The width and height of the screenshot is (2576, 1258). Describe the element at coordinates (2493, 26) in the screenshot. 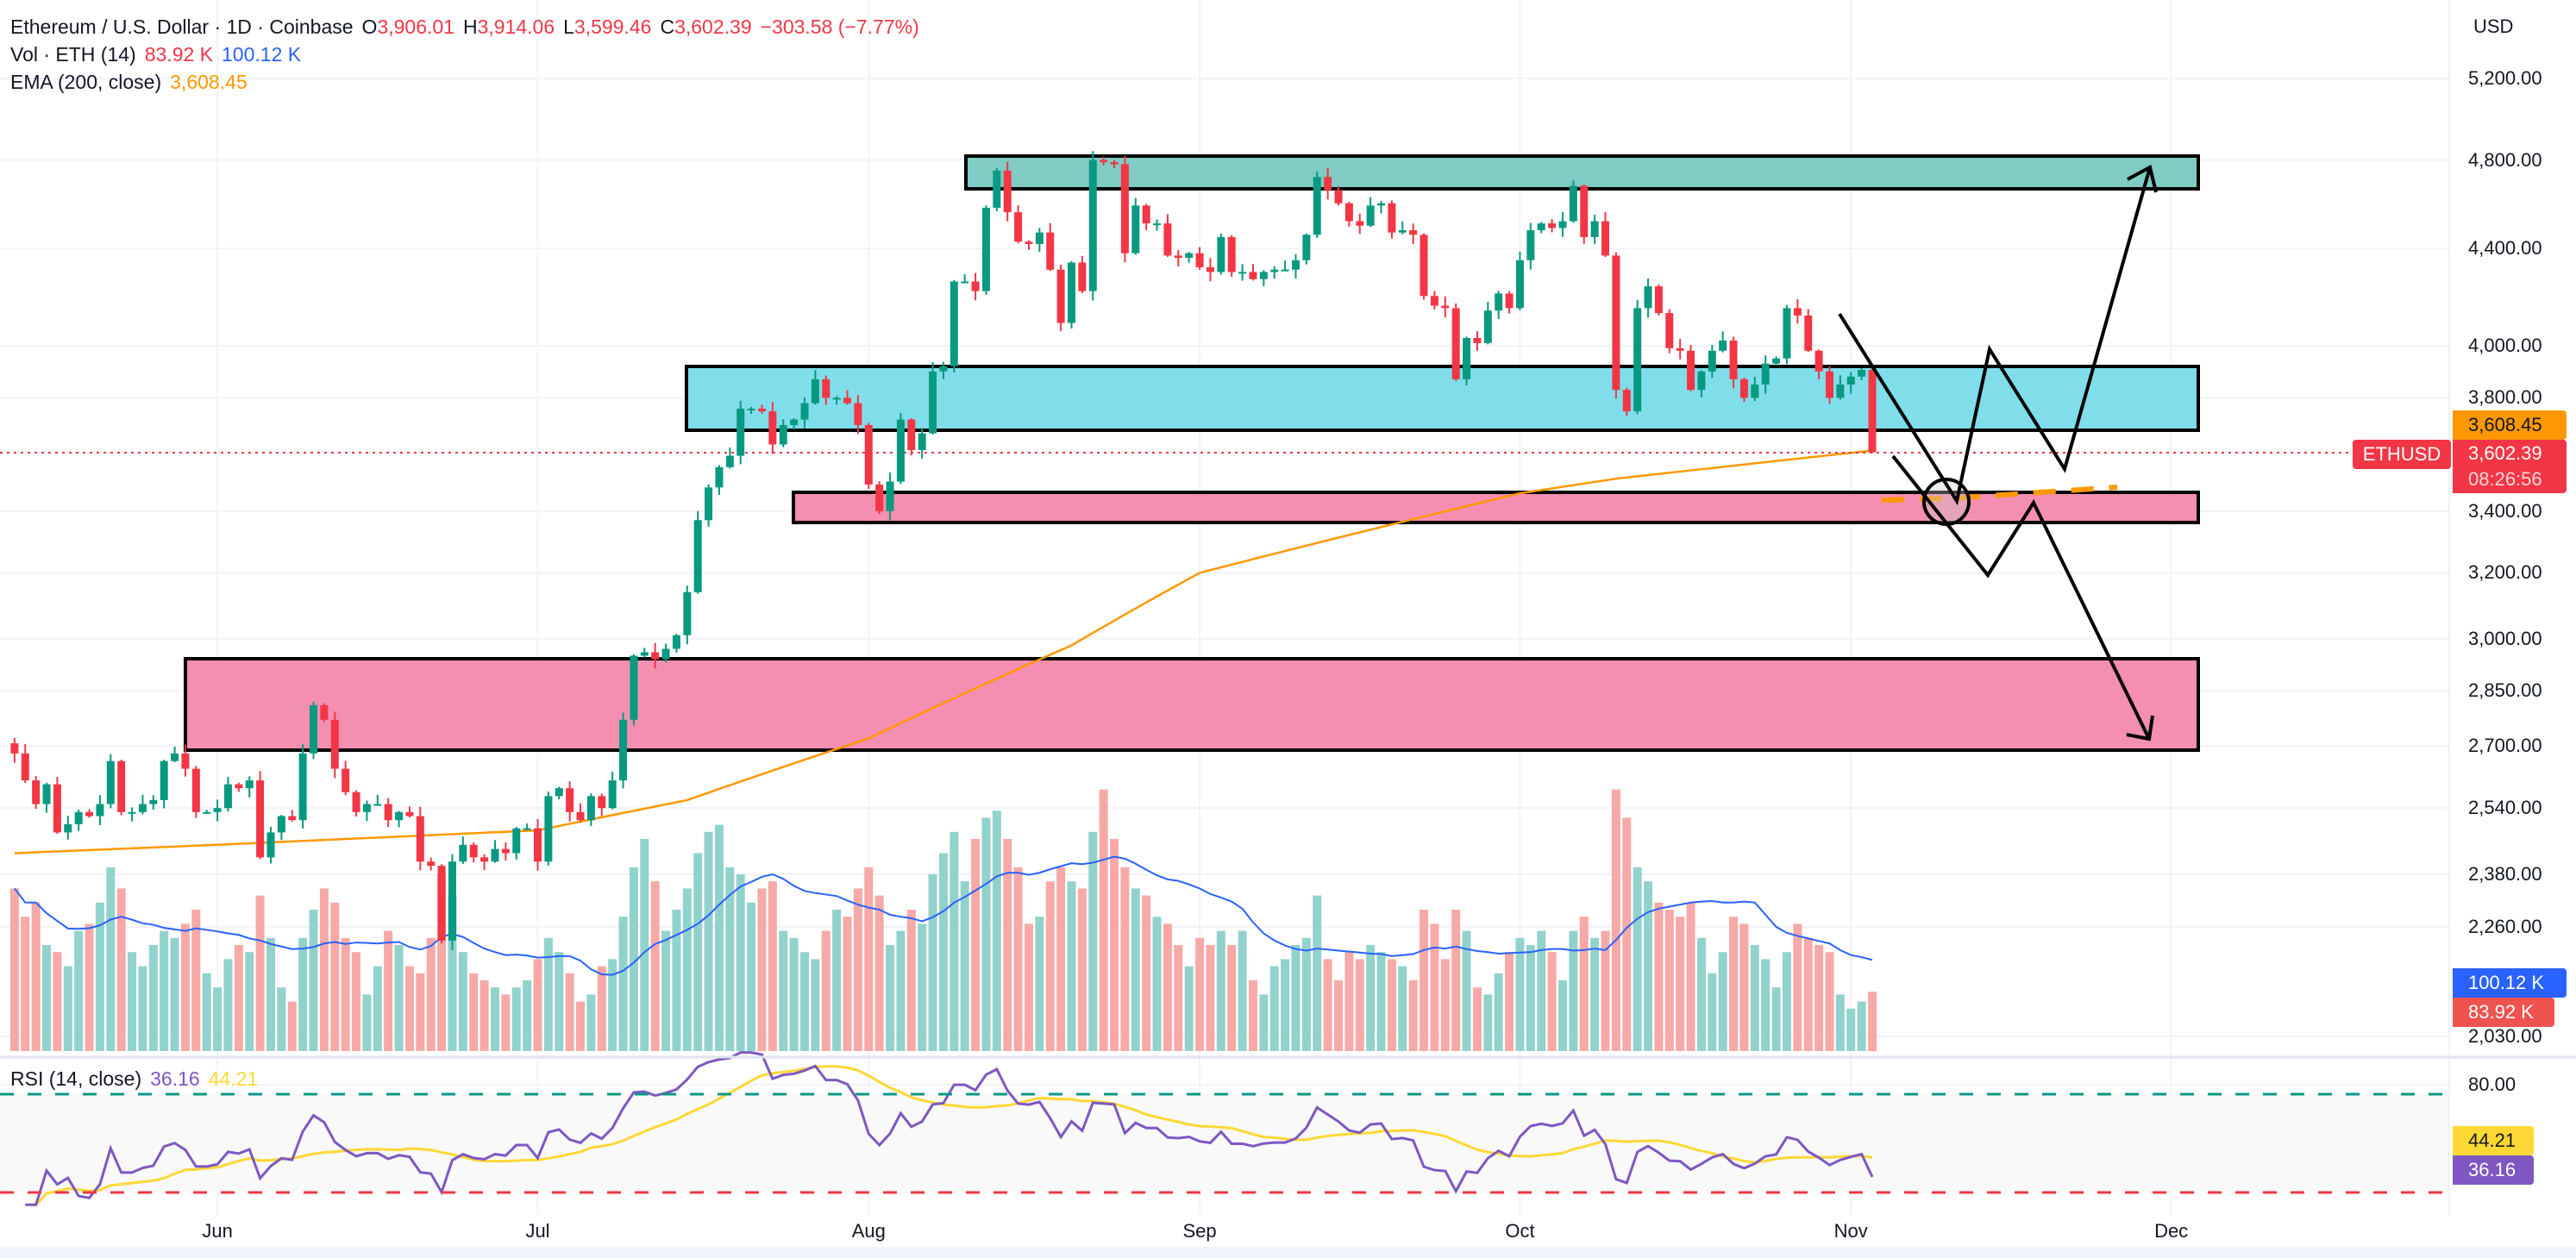

I see `currency-label: USD` at that location.